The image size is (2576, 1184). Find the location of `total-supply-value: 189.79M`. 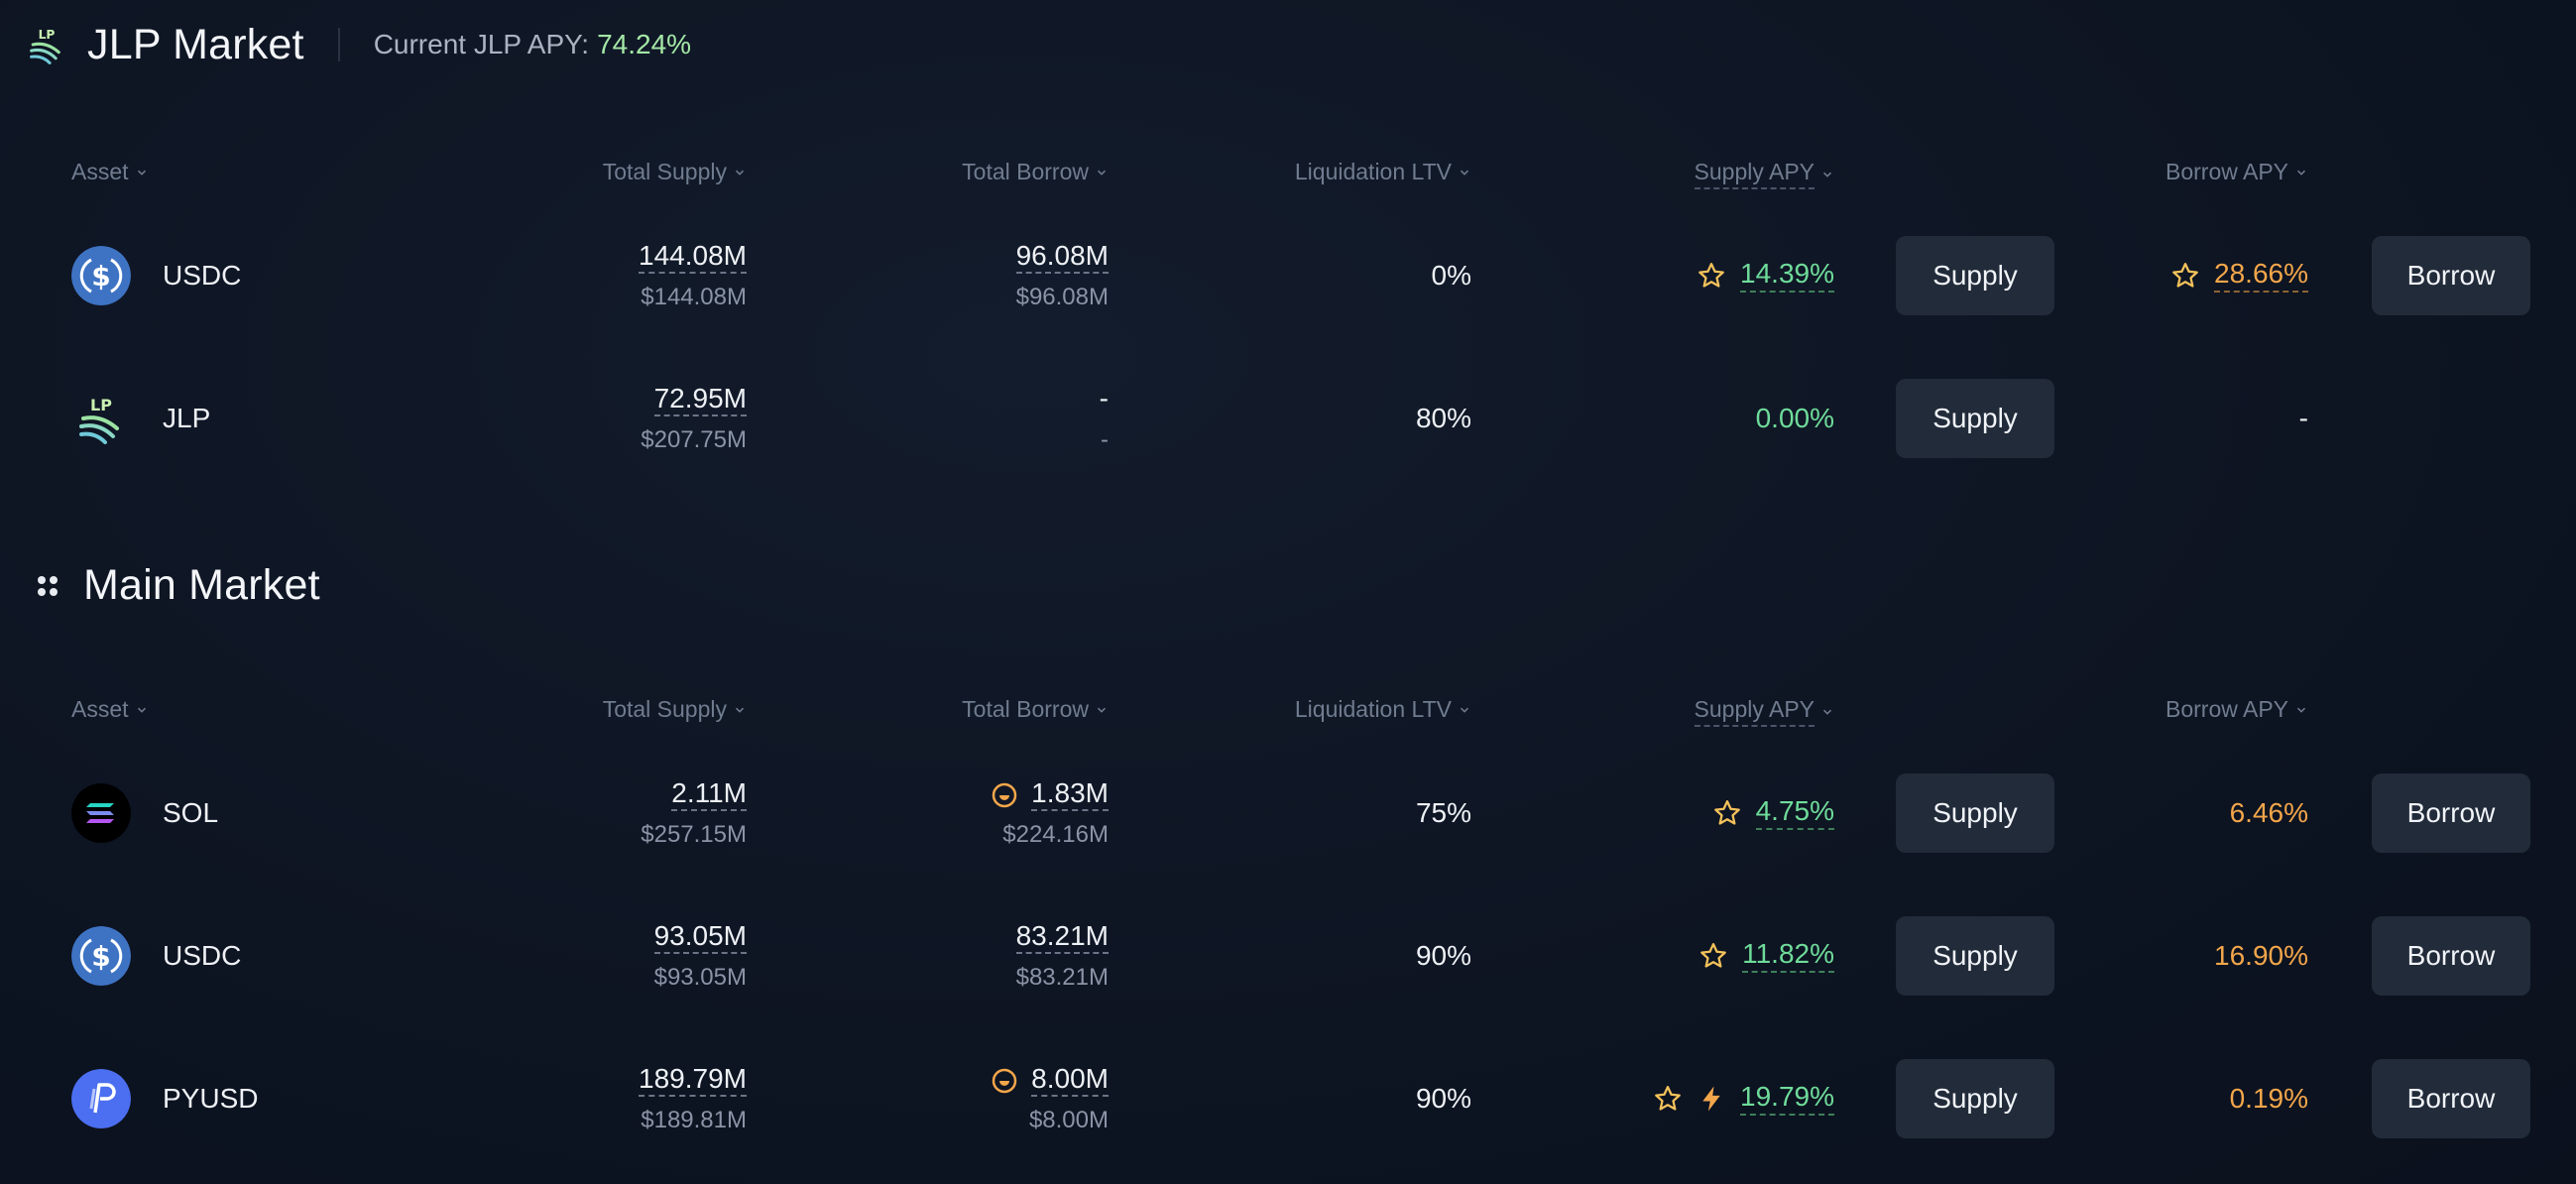

total-supply-value: 189.79M is located at coordinates (693, 1080).